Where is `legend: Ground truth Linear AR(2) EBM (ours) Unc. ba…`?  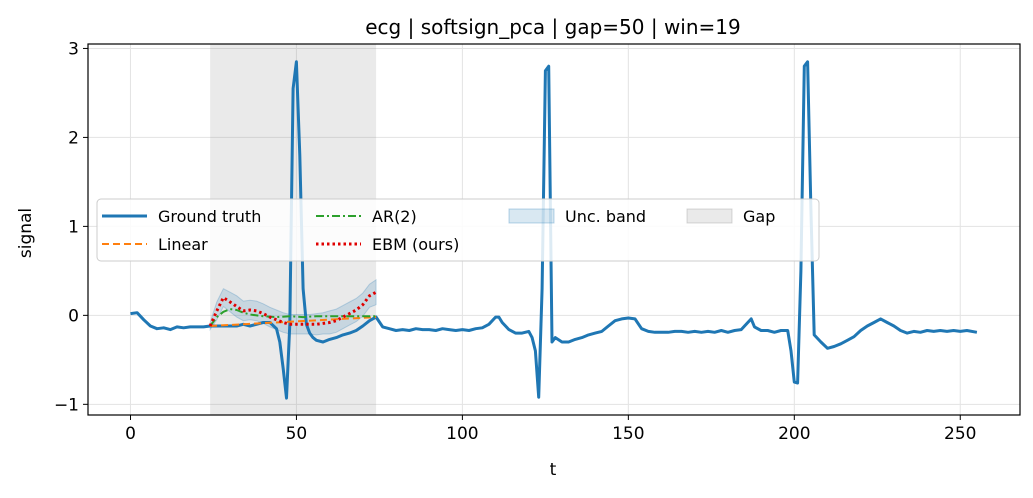
legend: Ground truth Linear AR(2) EBM (ours) Unc. ba… is located at coordinates (458, 230).